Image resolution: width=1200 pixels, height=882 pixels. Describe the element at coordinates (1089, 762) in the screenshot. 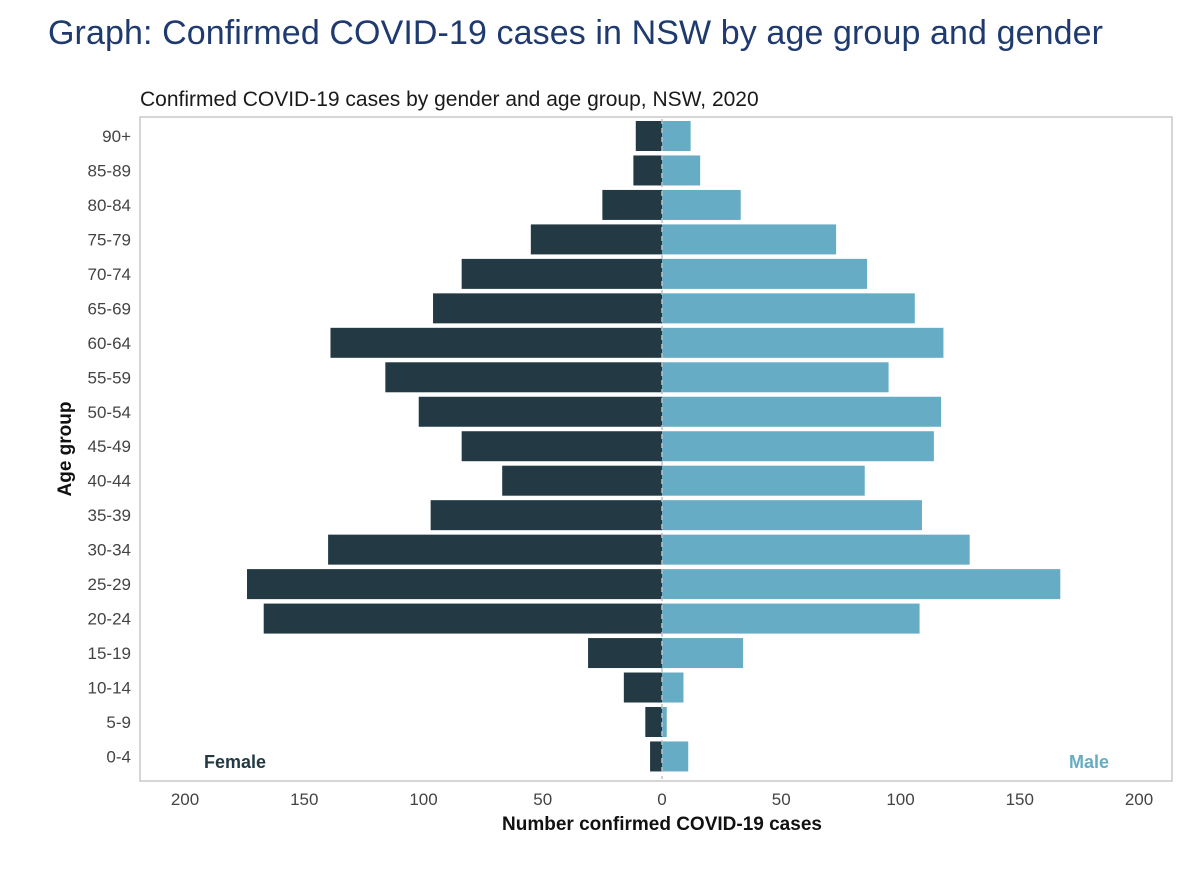

I see `legend-male: Male` at that location.